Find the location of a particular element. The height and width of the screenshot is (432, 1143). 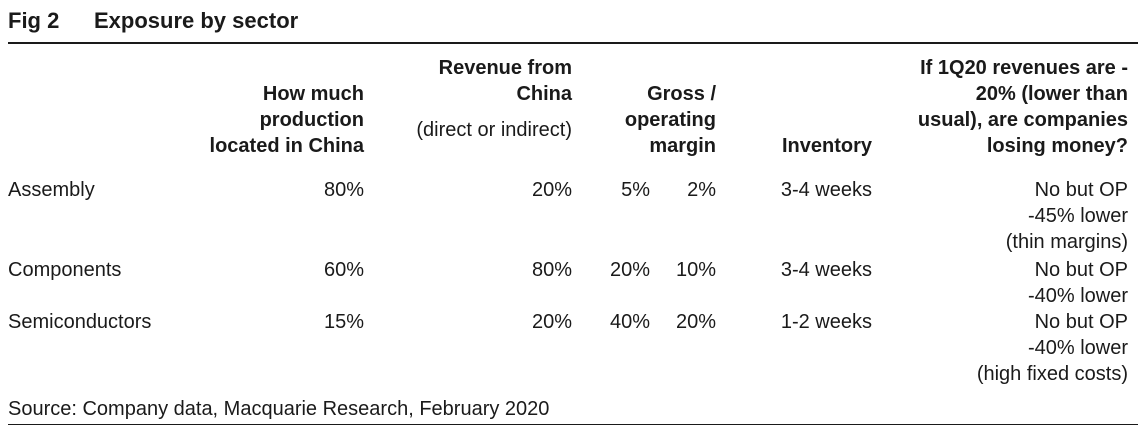

row-components-production: 60% is located at coordinates (343, 270).